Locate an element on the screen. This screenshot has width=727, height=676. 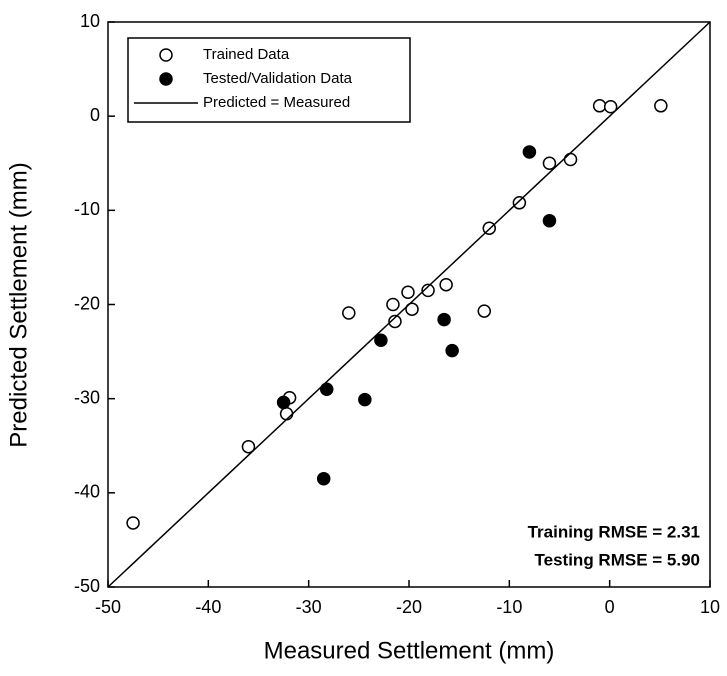
y-tick-label: 10 is located at coordinates (90, 21).